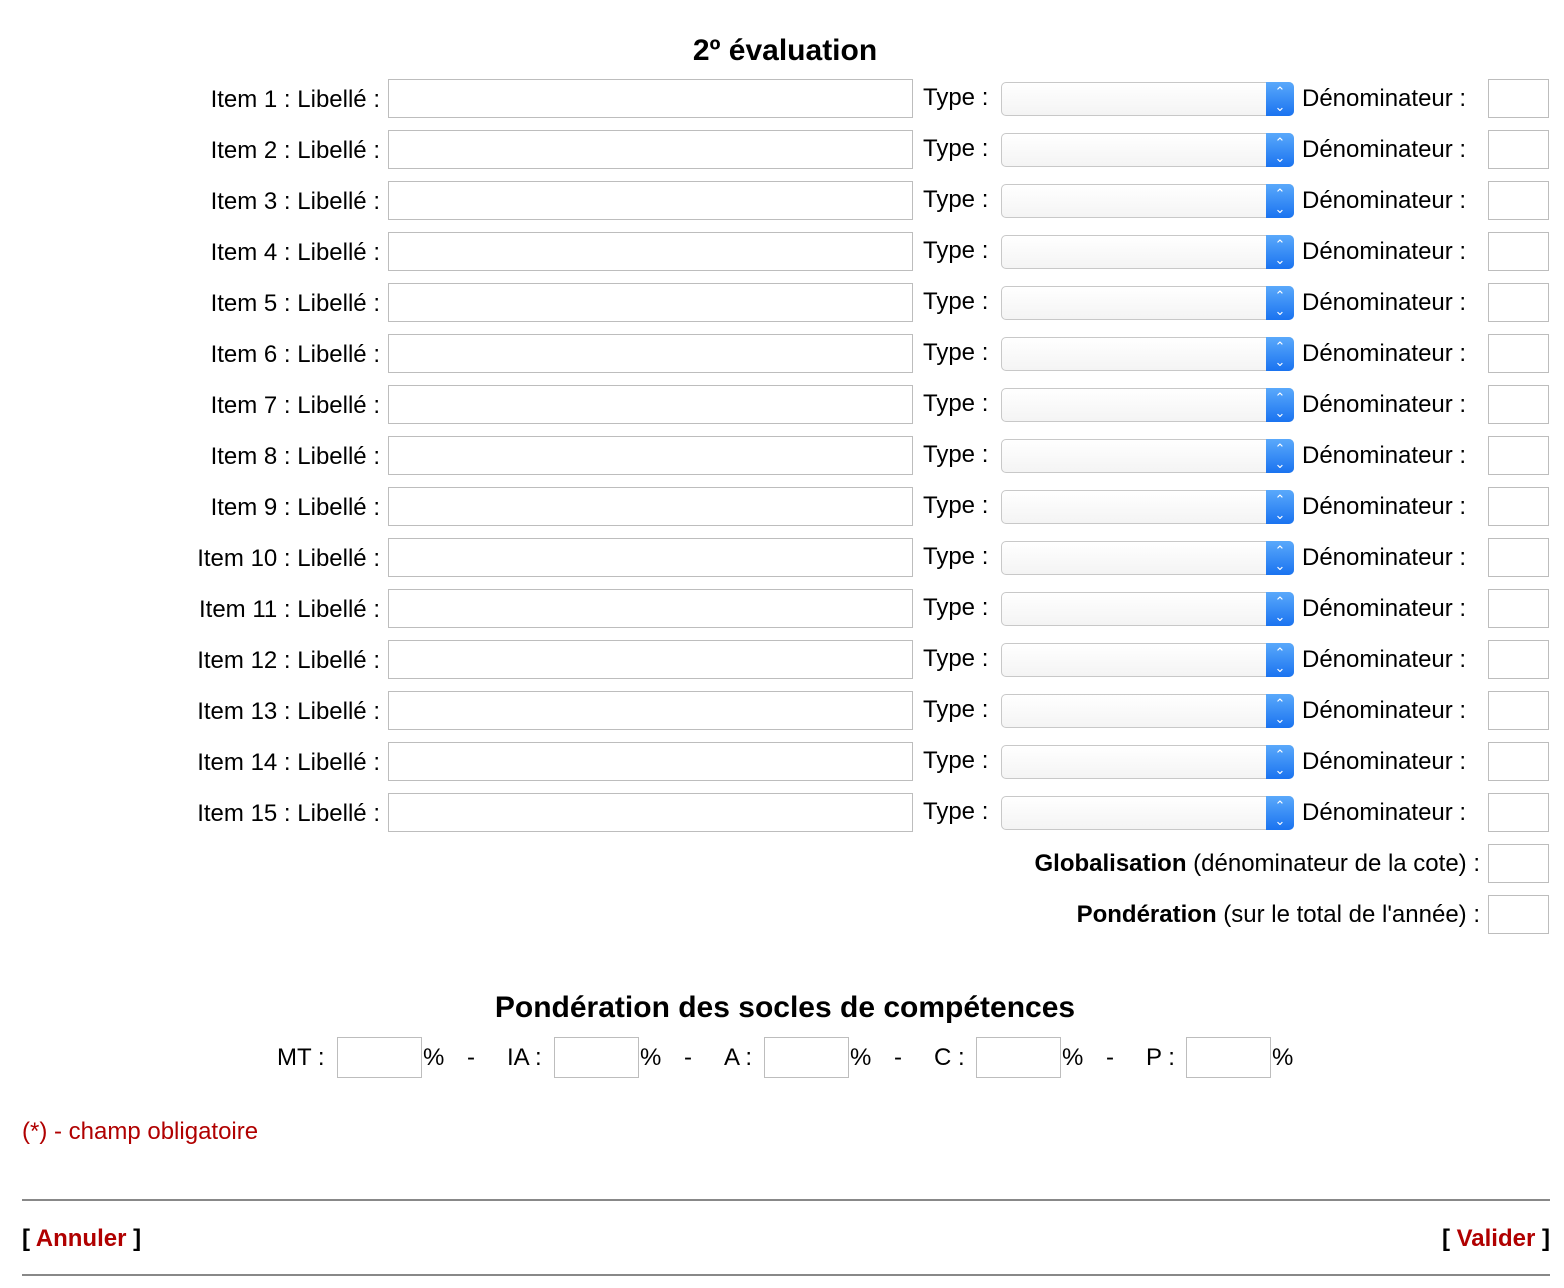  I want to click on item-label: Item 6 : Libellé :, so click(295, 354).